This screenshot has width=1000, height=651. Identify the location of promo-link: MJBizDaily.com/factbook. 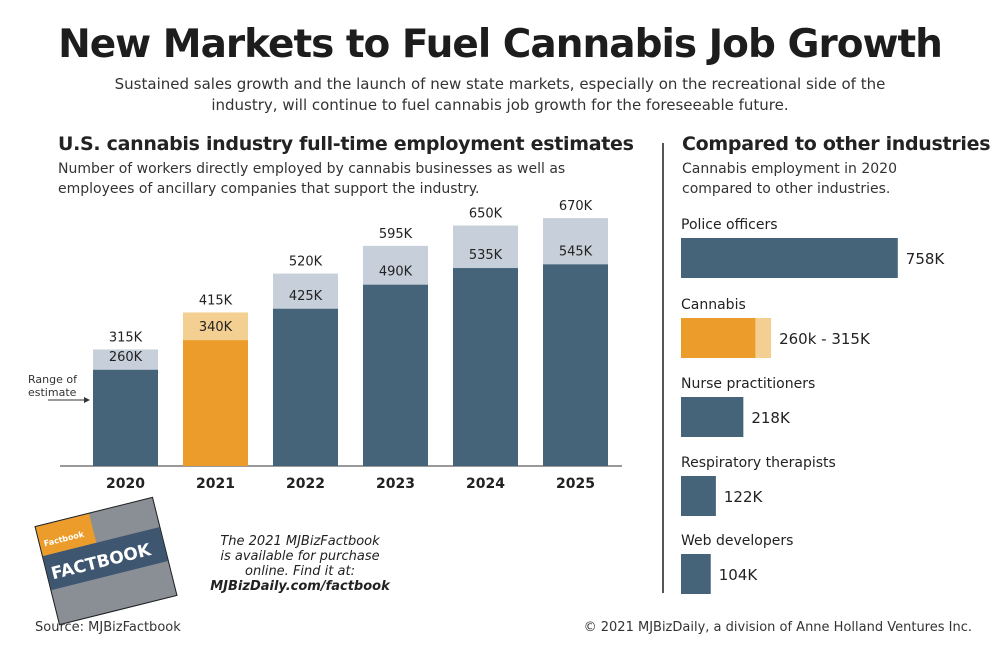
(300, 586).